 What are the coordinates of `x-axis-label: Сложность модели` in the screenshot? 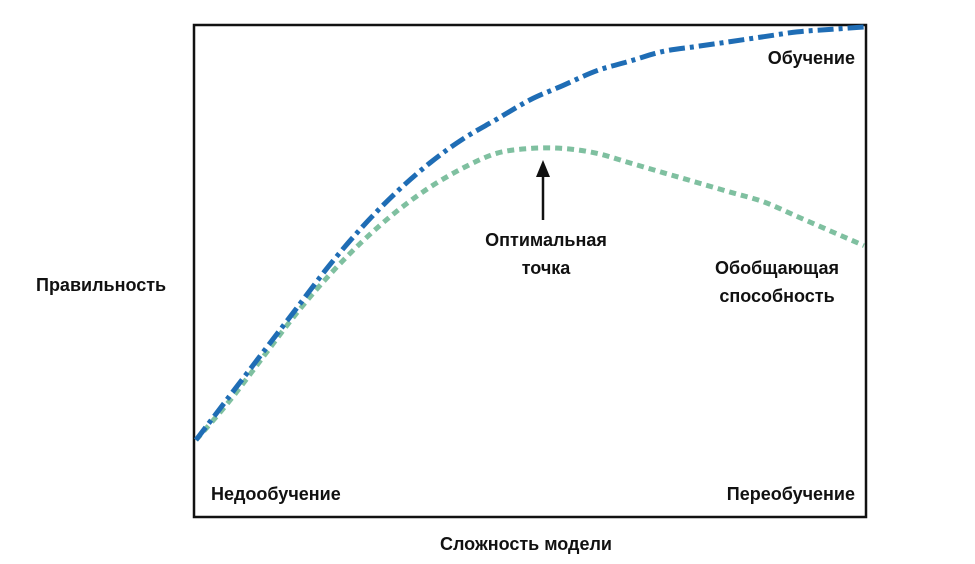 It's located at (526, 544).